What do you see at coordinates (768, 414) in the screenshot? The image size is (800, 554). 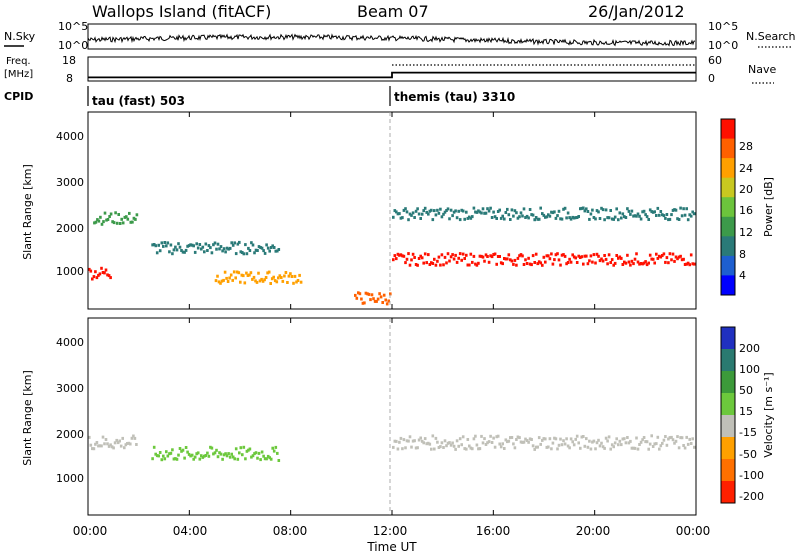 I see `velocity-colorbar-label: Velocity [m s⁻¹]` at bounding box center [768, 414].